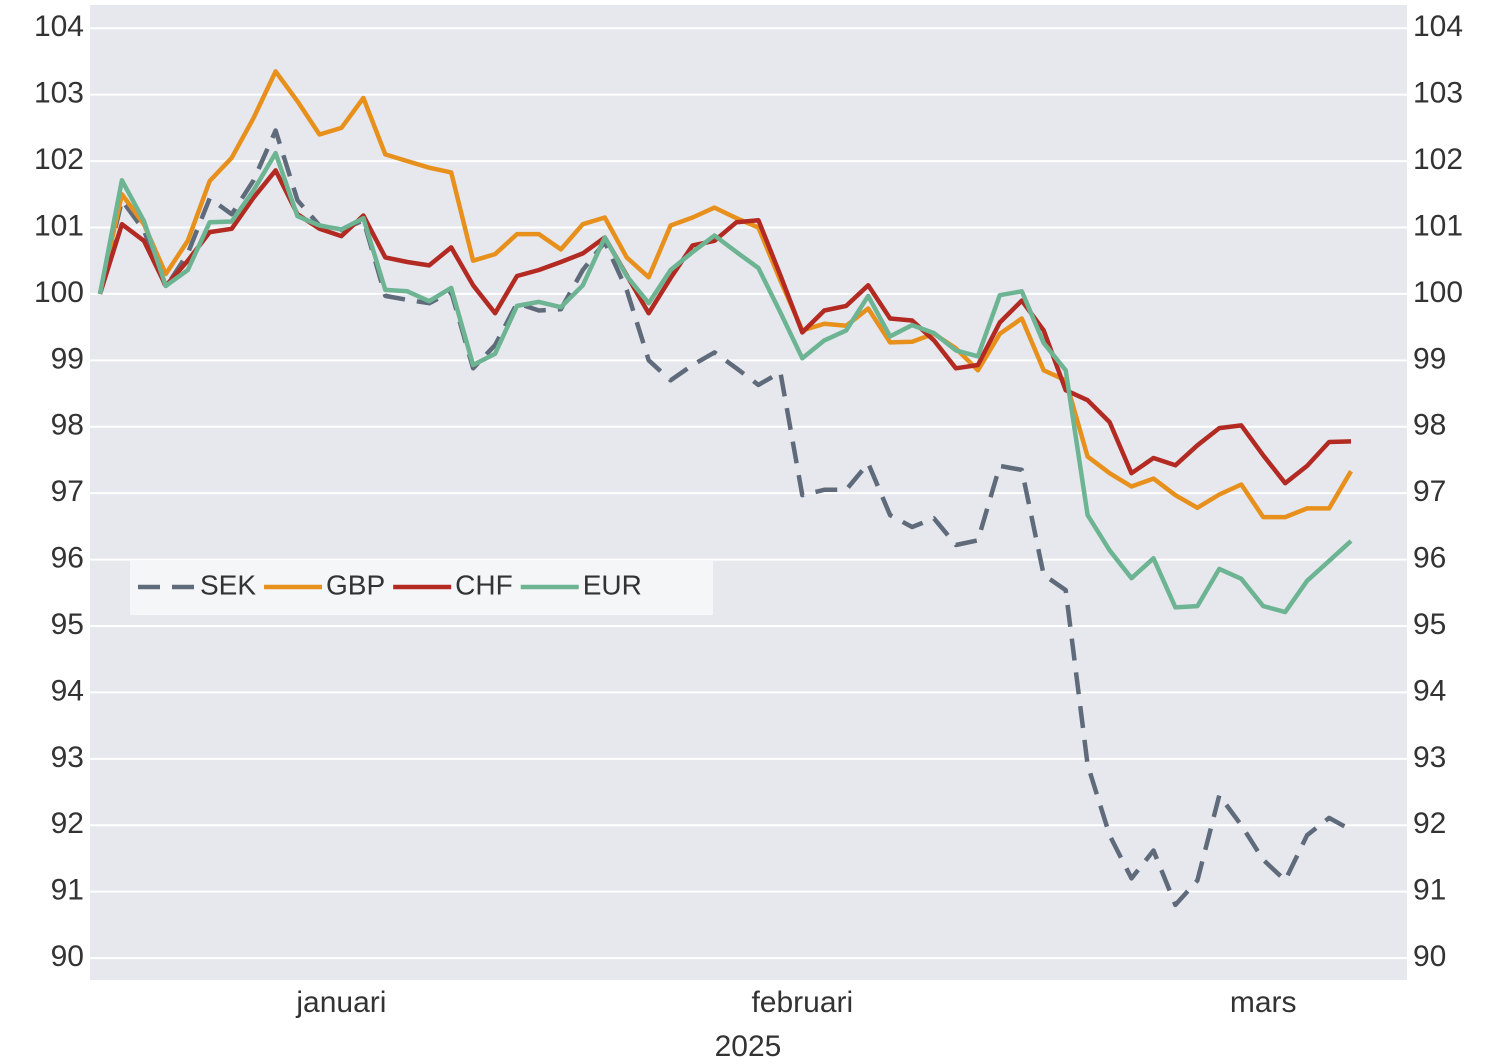  Describe the element at coordinates (67, 956) in the screenshot. I see `y-tick-label: 90` at that location.